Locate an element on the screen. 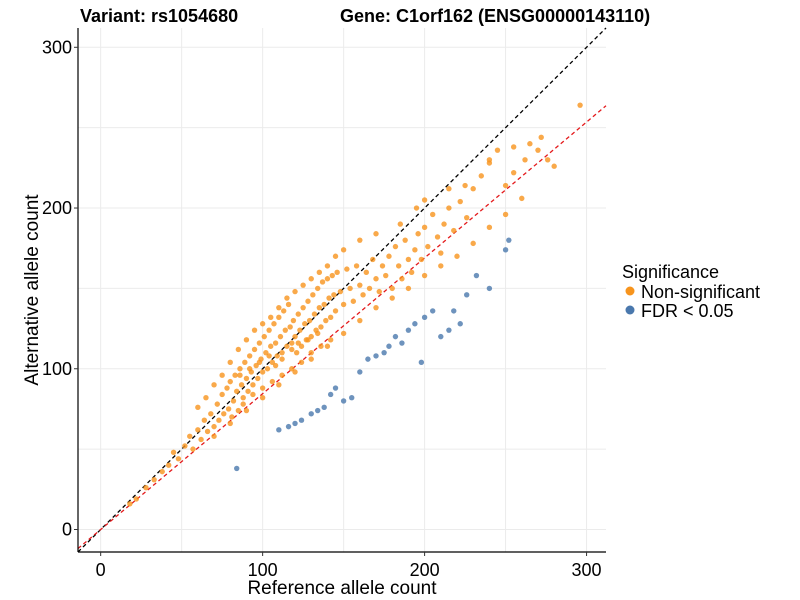  legend-title: Significance is located at coordinates (670, 272).